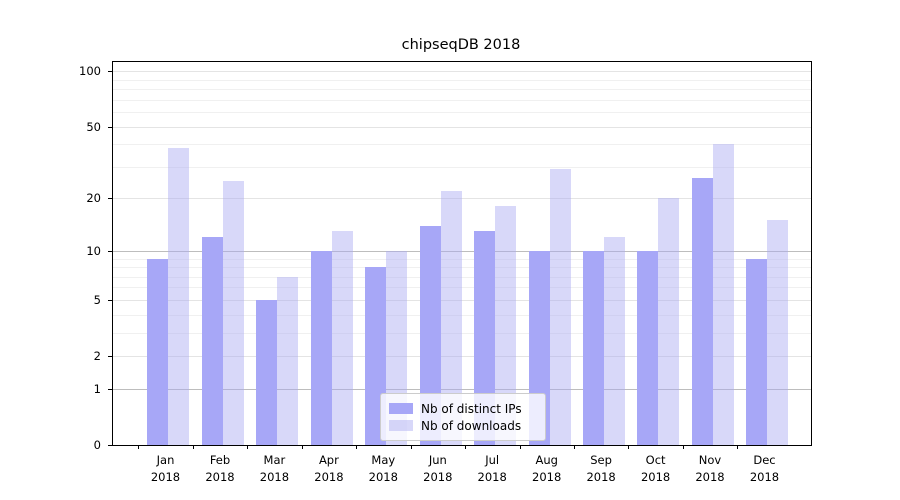  I want to click on x-tick-label-jul: Jul 2018, so click(492, 468).